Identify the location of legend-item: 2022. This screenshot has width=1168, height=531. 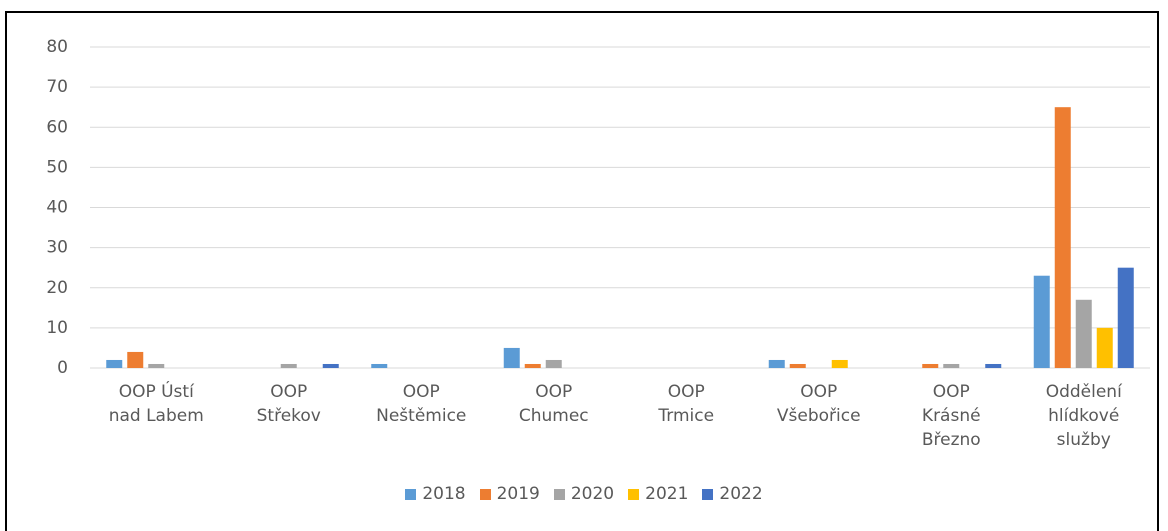
(732, 494).